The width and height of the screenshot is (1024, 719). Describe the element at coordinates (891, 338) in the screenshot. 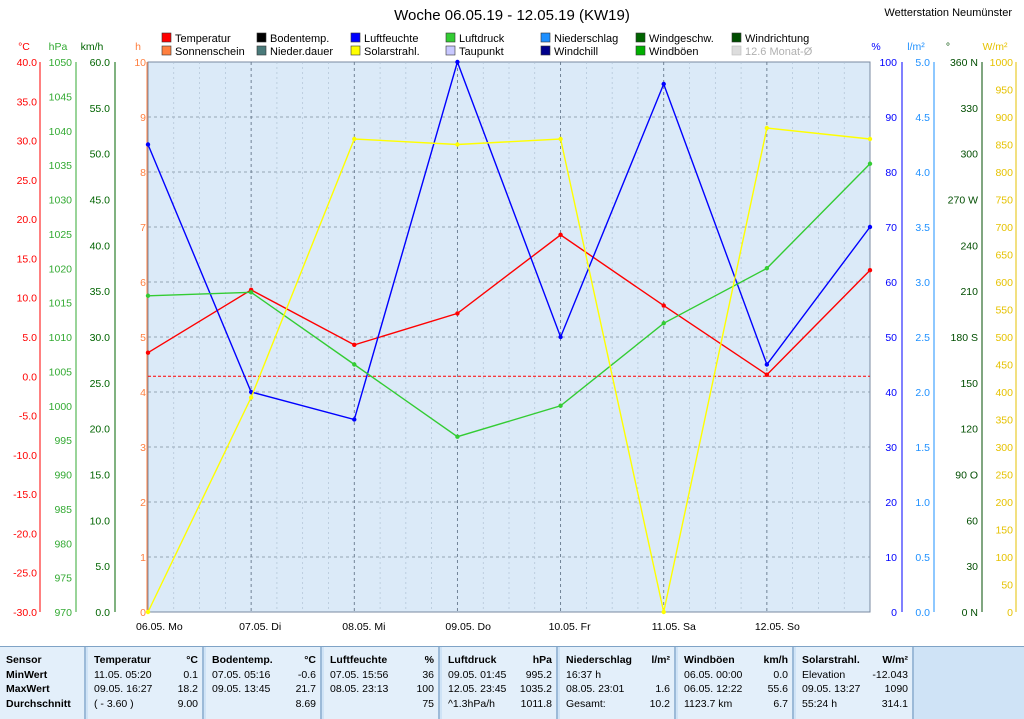

I see `humidity-axis-tick: 50` at that location.